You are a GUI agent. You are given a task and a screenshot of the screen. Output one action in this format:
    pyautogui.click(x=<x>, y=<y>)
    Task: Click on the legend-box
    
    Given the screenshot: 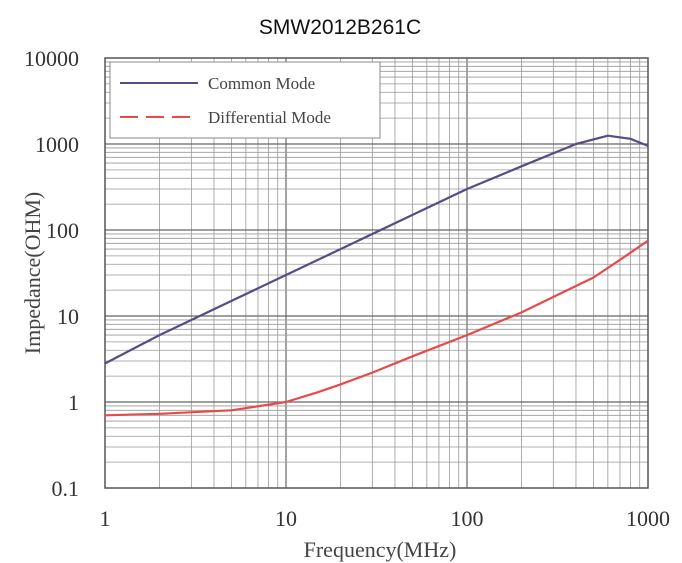 What is the action you would take?
    pyautogui.click(x=245, y=100)
    